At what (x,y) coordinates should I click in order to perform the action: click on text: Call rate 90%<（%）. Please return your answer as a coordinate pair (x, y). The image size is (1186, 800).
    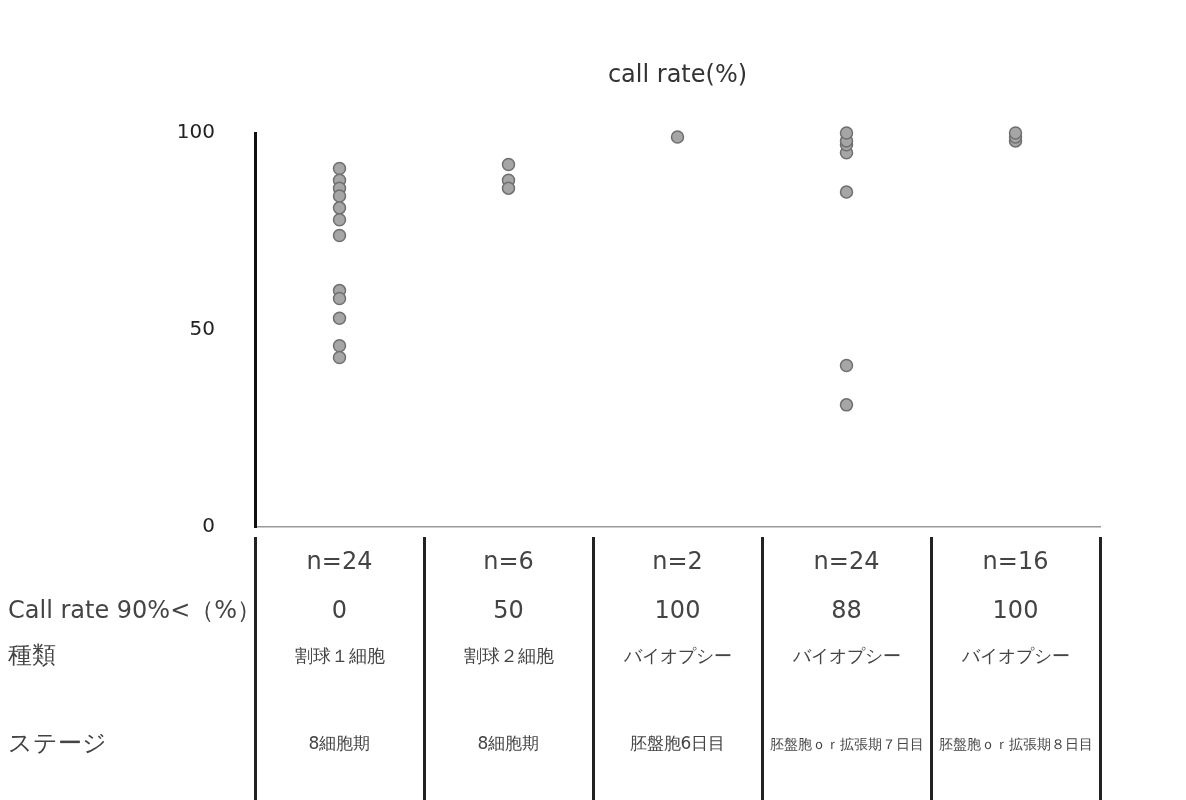
    Looking at the image, I should click on (135, 610).